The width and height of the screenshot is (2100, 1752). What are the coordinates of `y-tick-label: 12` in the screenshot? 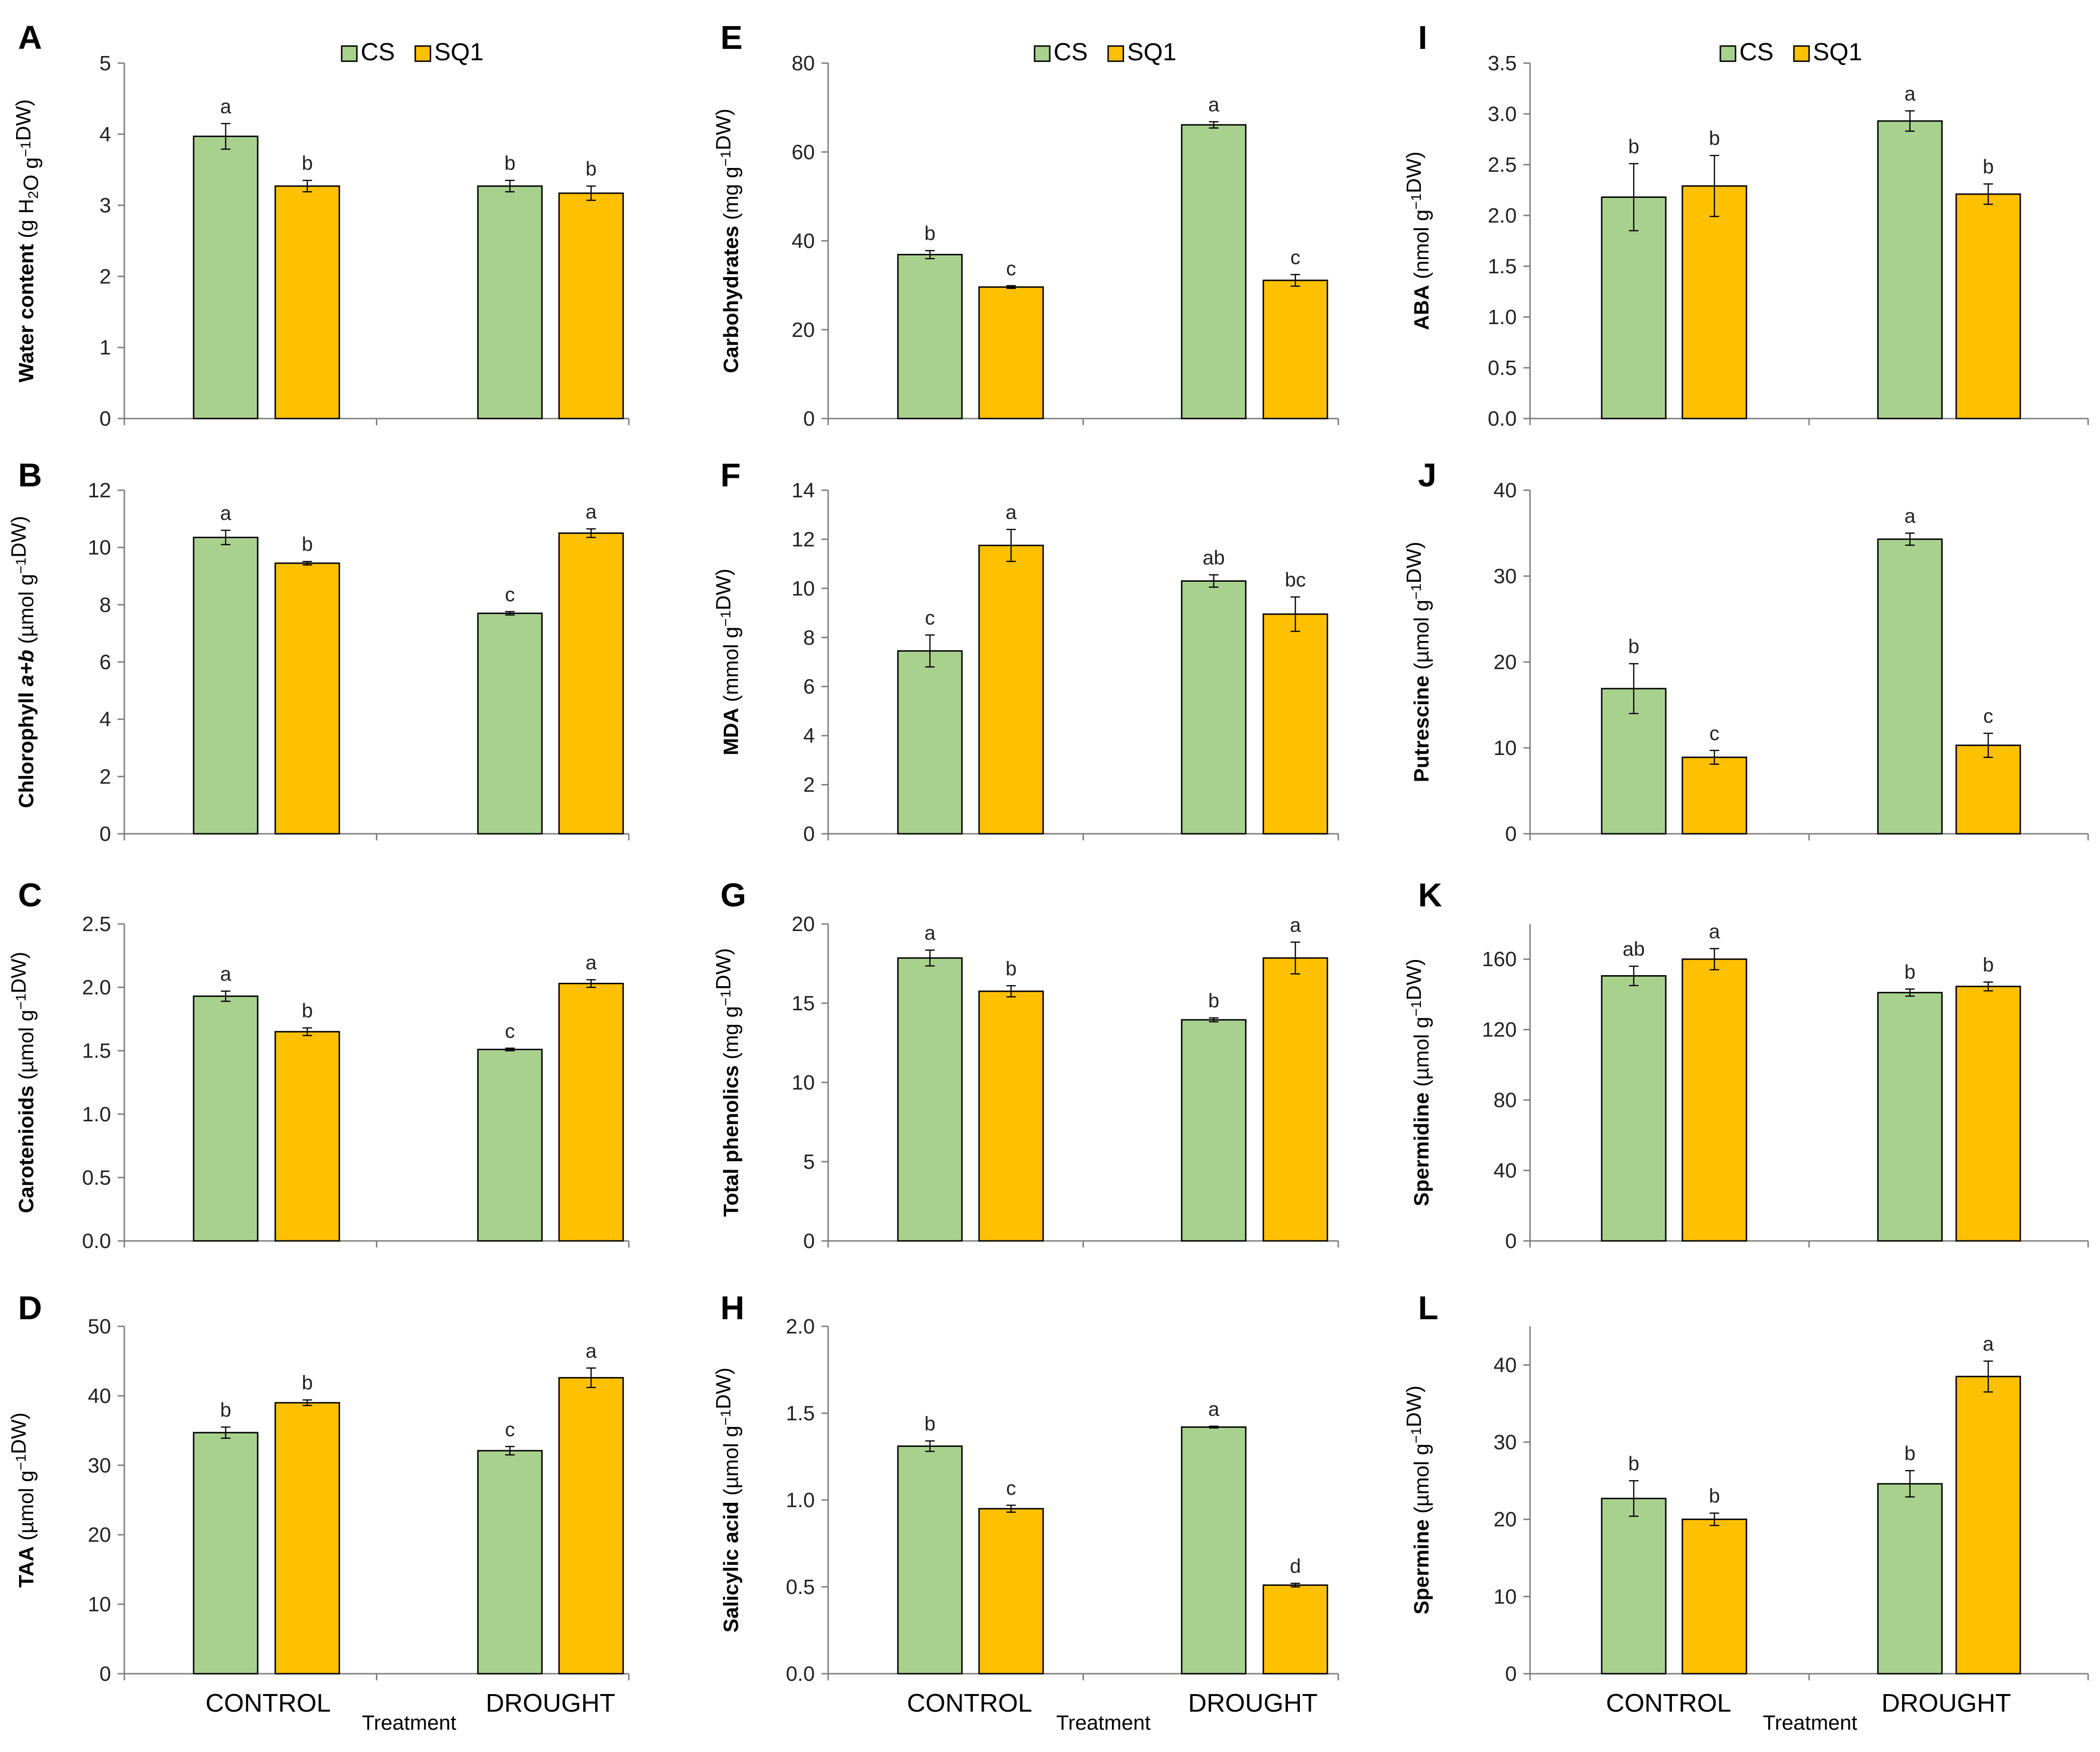 It's located at (100, 490).